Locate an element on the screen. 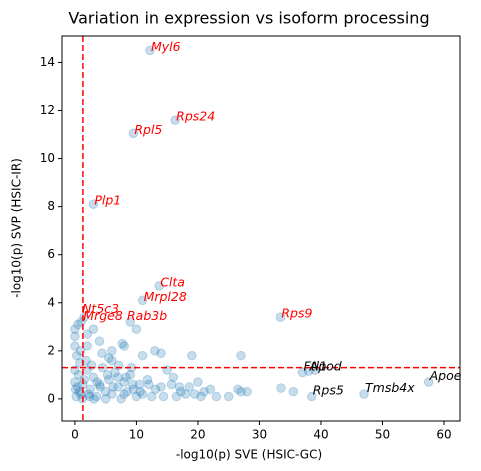 The image size is (481, 471). x-tick-label: 10 is located at coordinates (136, 435).